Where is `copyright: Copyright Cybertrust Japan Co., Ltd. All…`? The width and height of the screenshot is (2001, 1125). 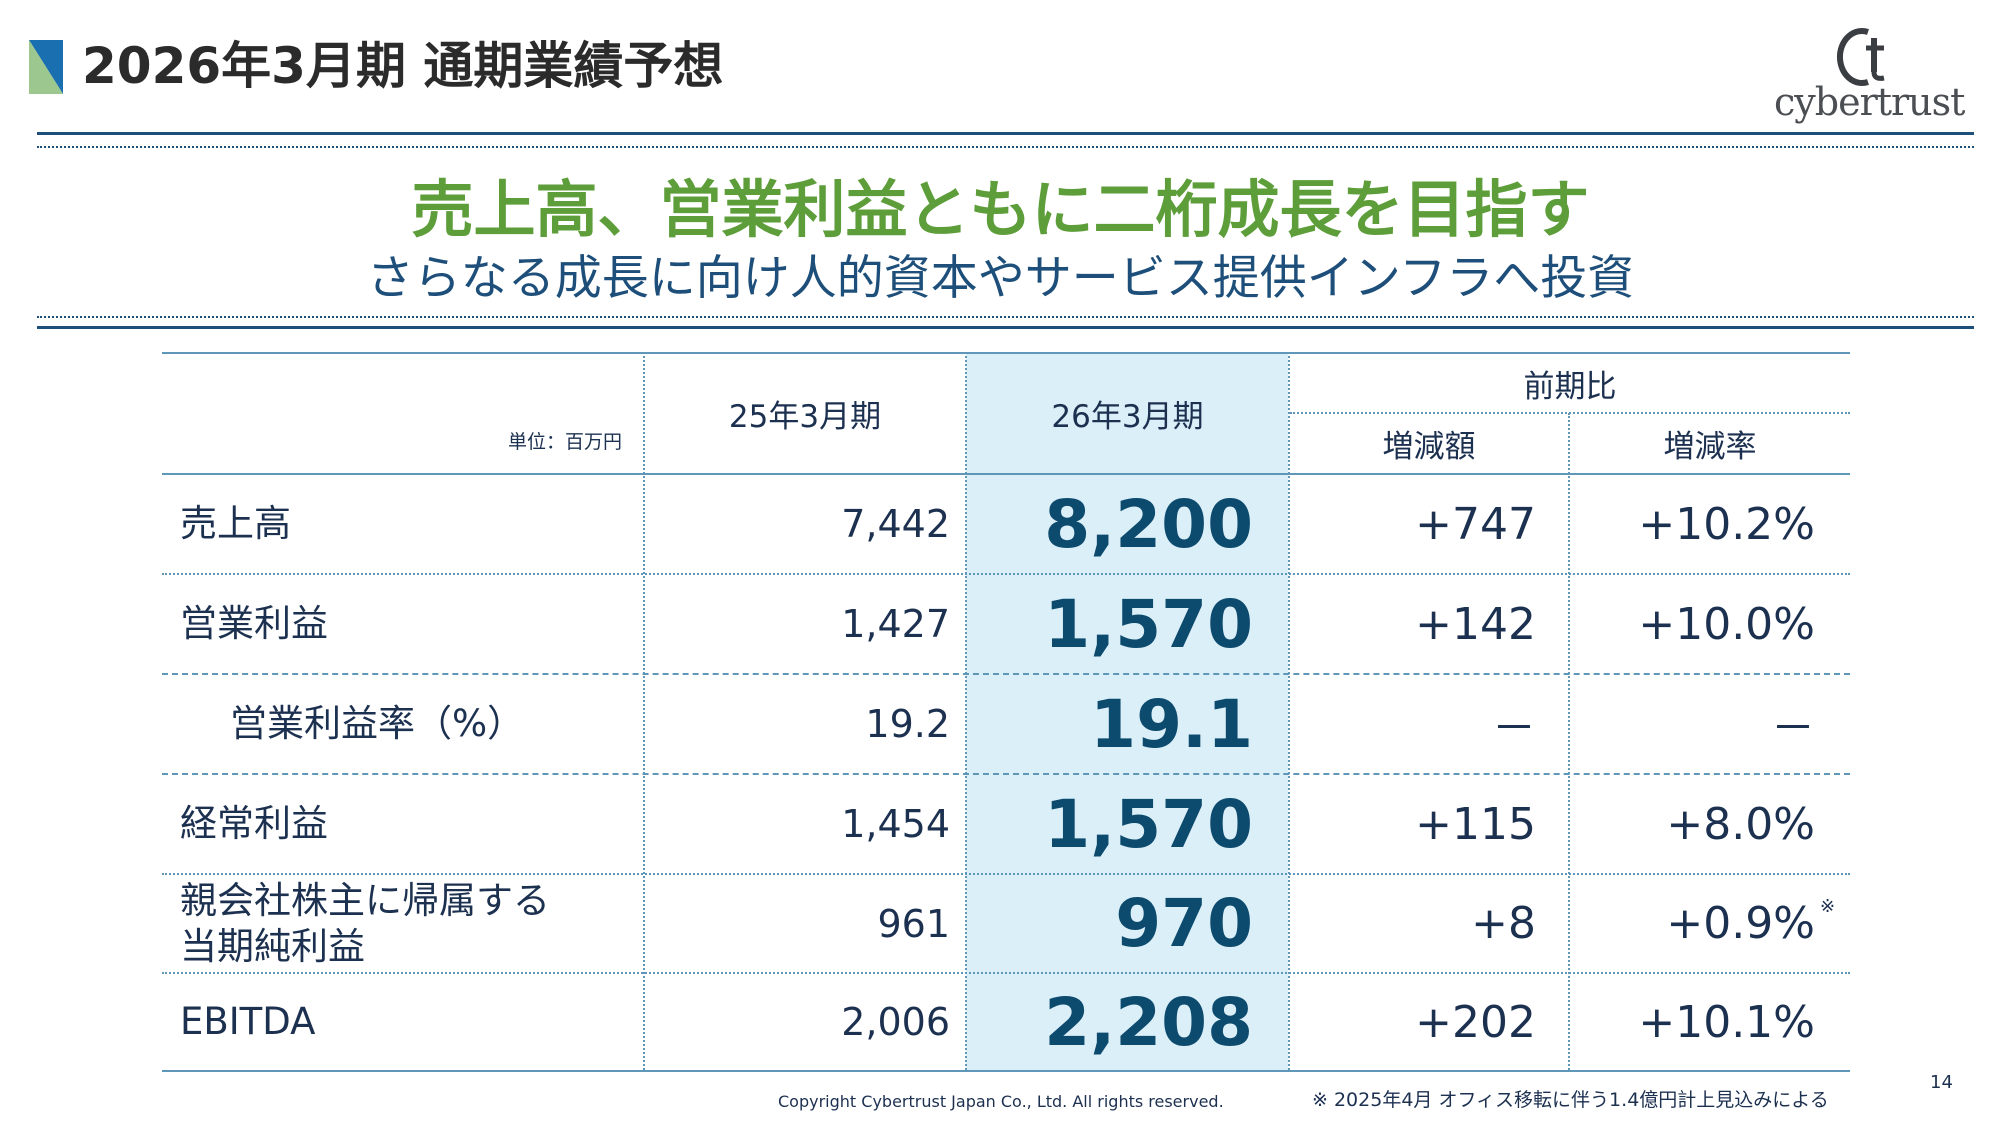 copyright: Copyright Cybertrust Japan Co., Ltd. All… is located at coordinates (1001, 1101).